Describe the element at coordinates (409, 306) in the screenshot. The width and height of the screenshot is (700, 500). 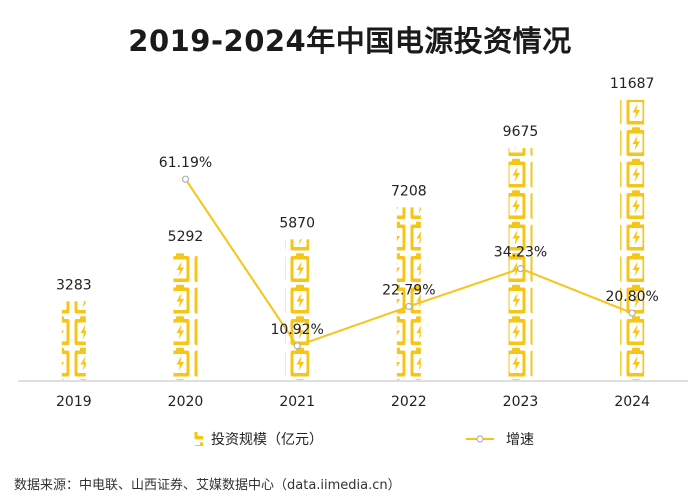
I see `rate-point-2022` at that location.